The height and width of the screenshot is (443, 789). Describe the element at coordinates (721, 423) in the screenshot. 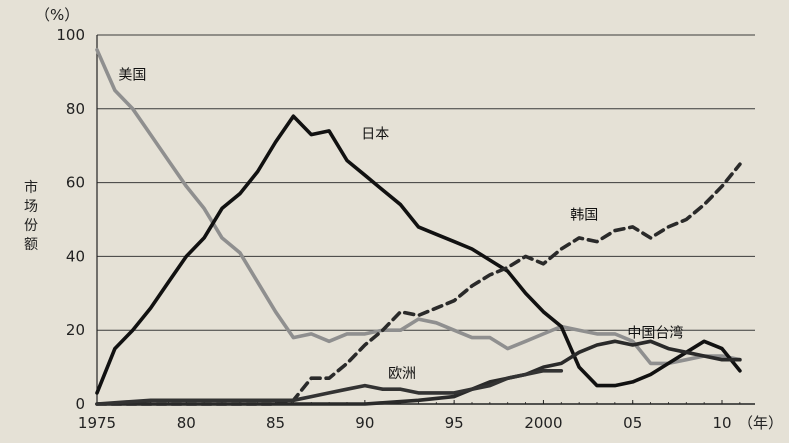

I see `x-tick-label-2010: 10` at that location.